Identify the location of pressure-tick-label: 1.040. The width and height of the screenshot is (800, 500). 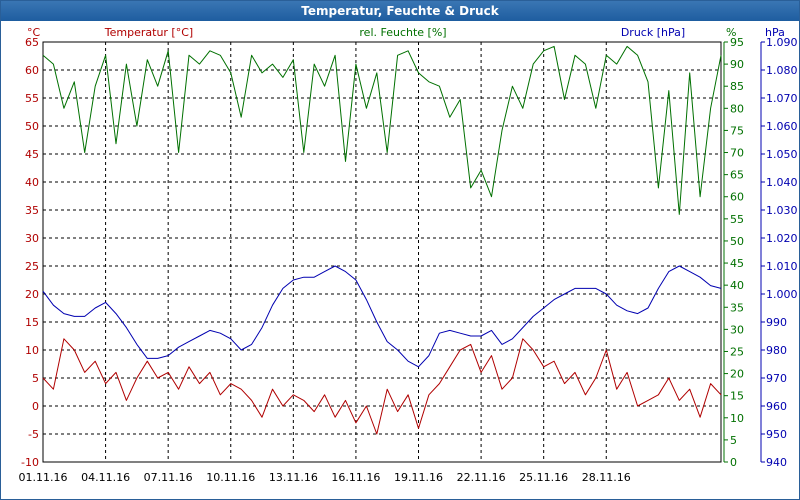
(782, 182).